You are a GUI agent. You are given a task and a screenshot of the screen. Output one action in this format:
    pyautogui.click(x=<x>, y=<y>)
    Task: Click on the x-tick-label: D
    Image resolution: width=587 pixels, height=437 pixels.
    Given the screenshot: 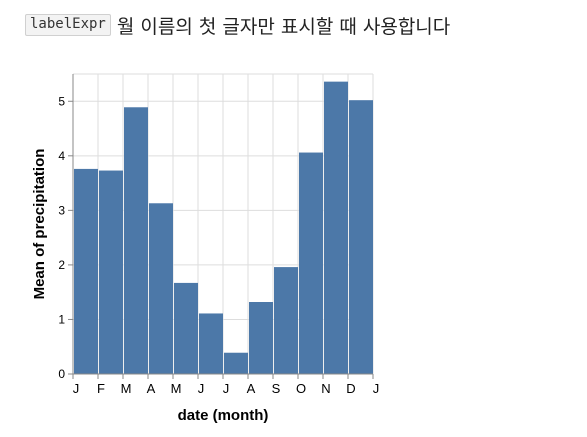 What is the action you would take?
    pyautogui.click(x=350, y=388)
    